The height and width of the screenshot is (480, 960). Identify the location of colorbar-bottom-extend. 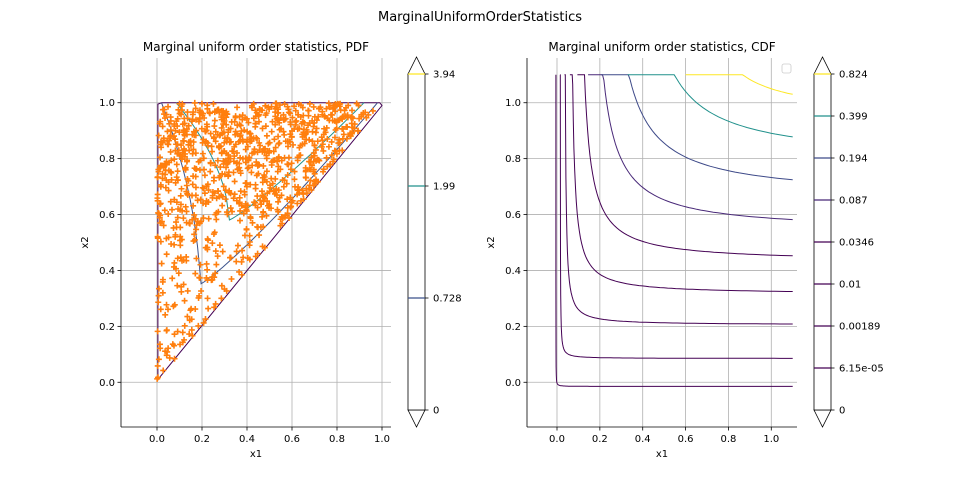
(822, 418).